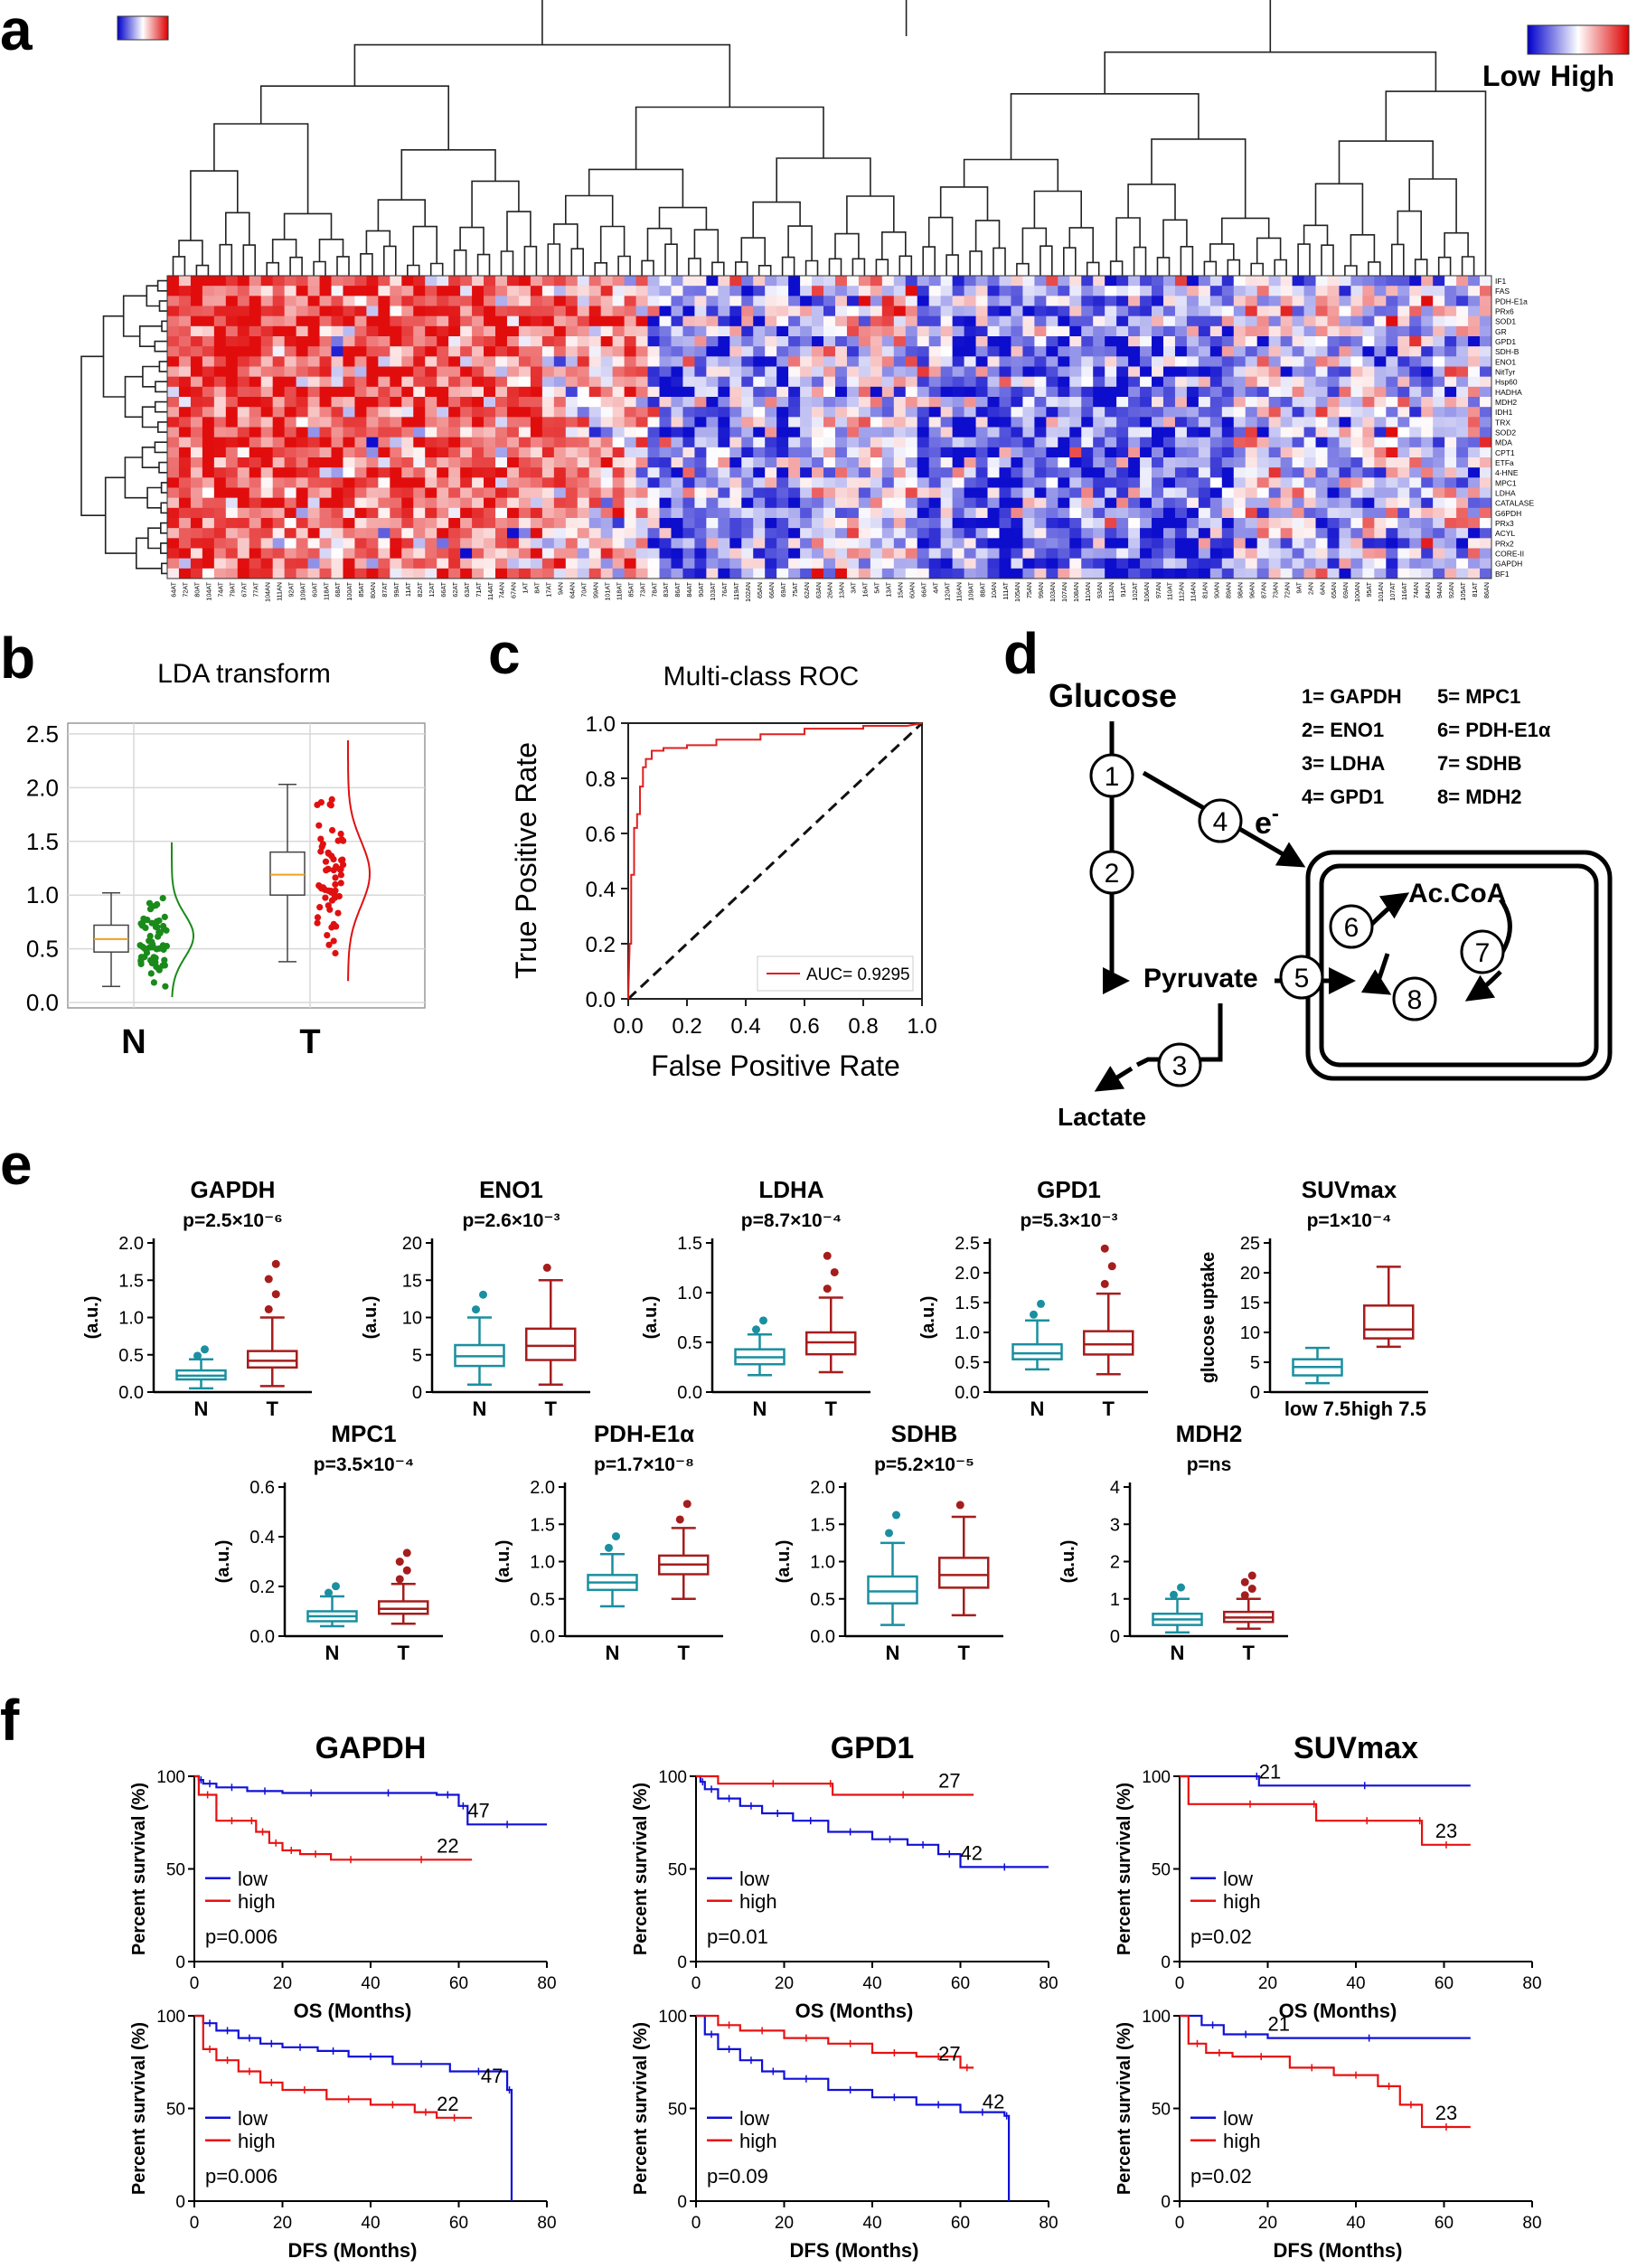  Describe the element at coordinates (256, 589) in the screenshot. I see `heatmap-column-label: 77AT` at that location.